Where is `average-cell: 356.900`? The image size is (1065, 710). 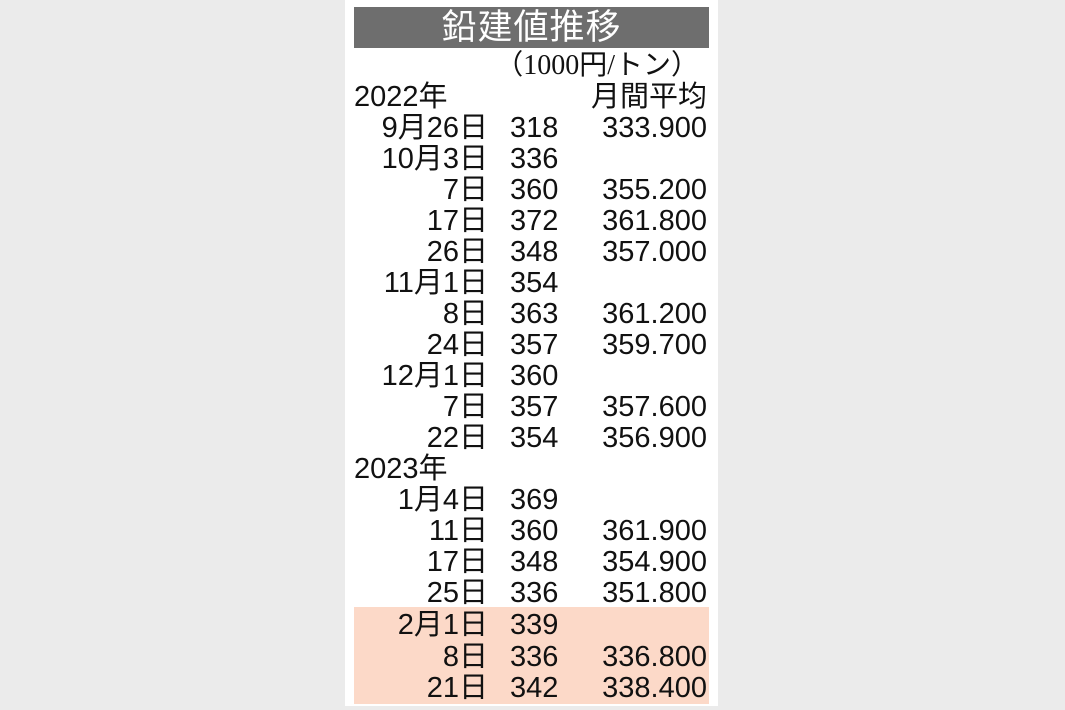 average-cell: 356.900 is located at coordinates (654, 438).